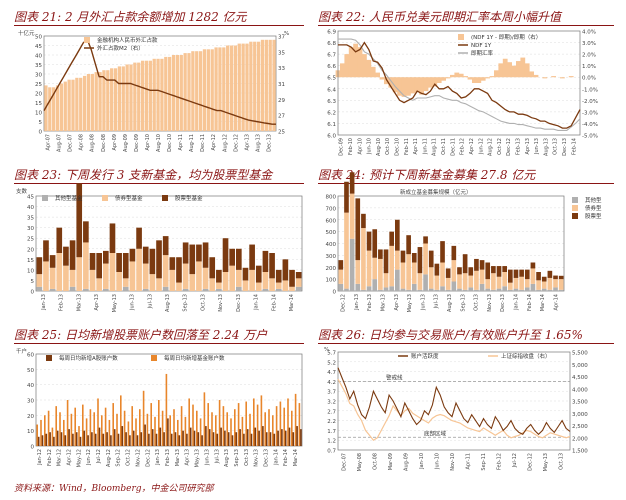 This screenshot has width=626, height=500. I want to click on x-tick-label: Oct-08, so click(376, 461).